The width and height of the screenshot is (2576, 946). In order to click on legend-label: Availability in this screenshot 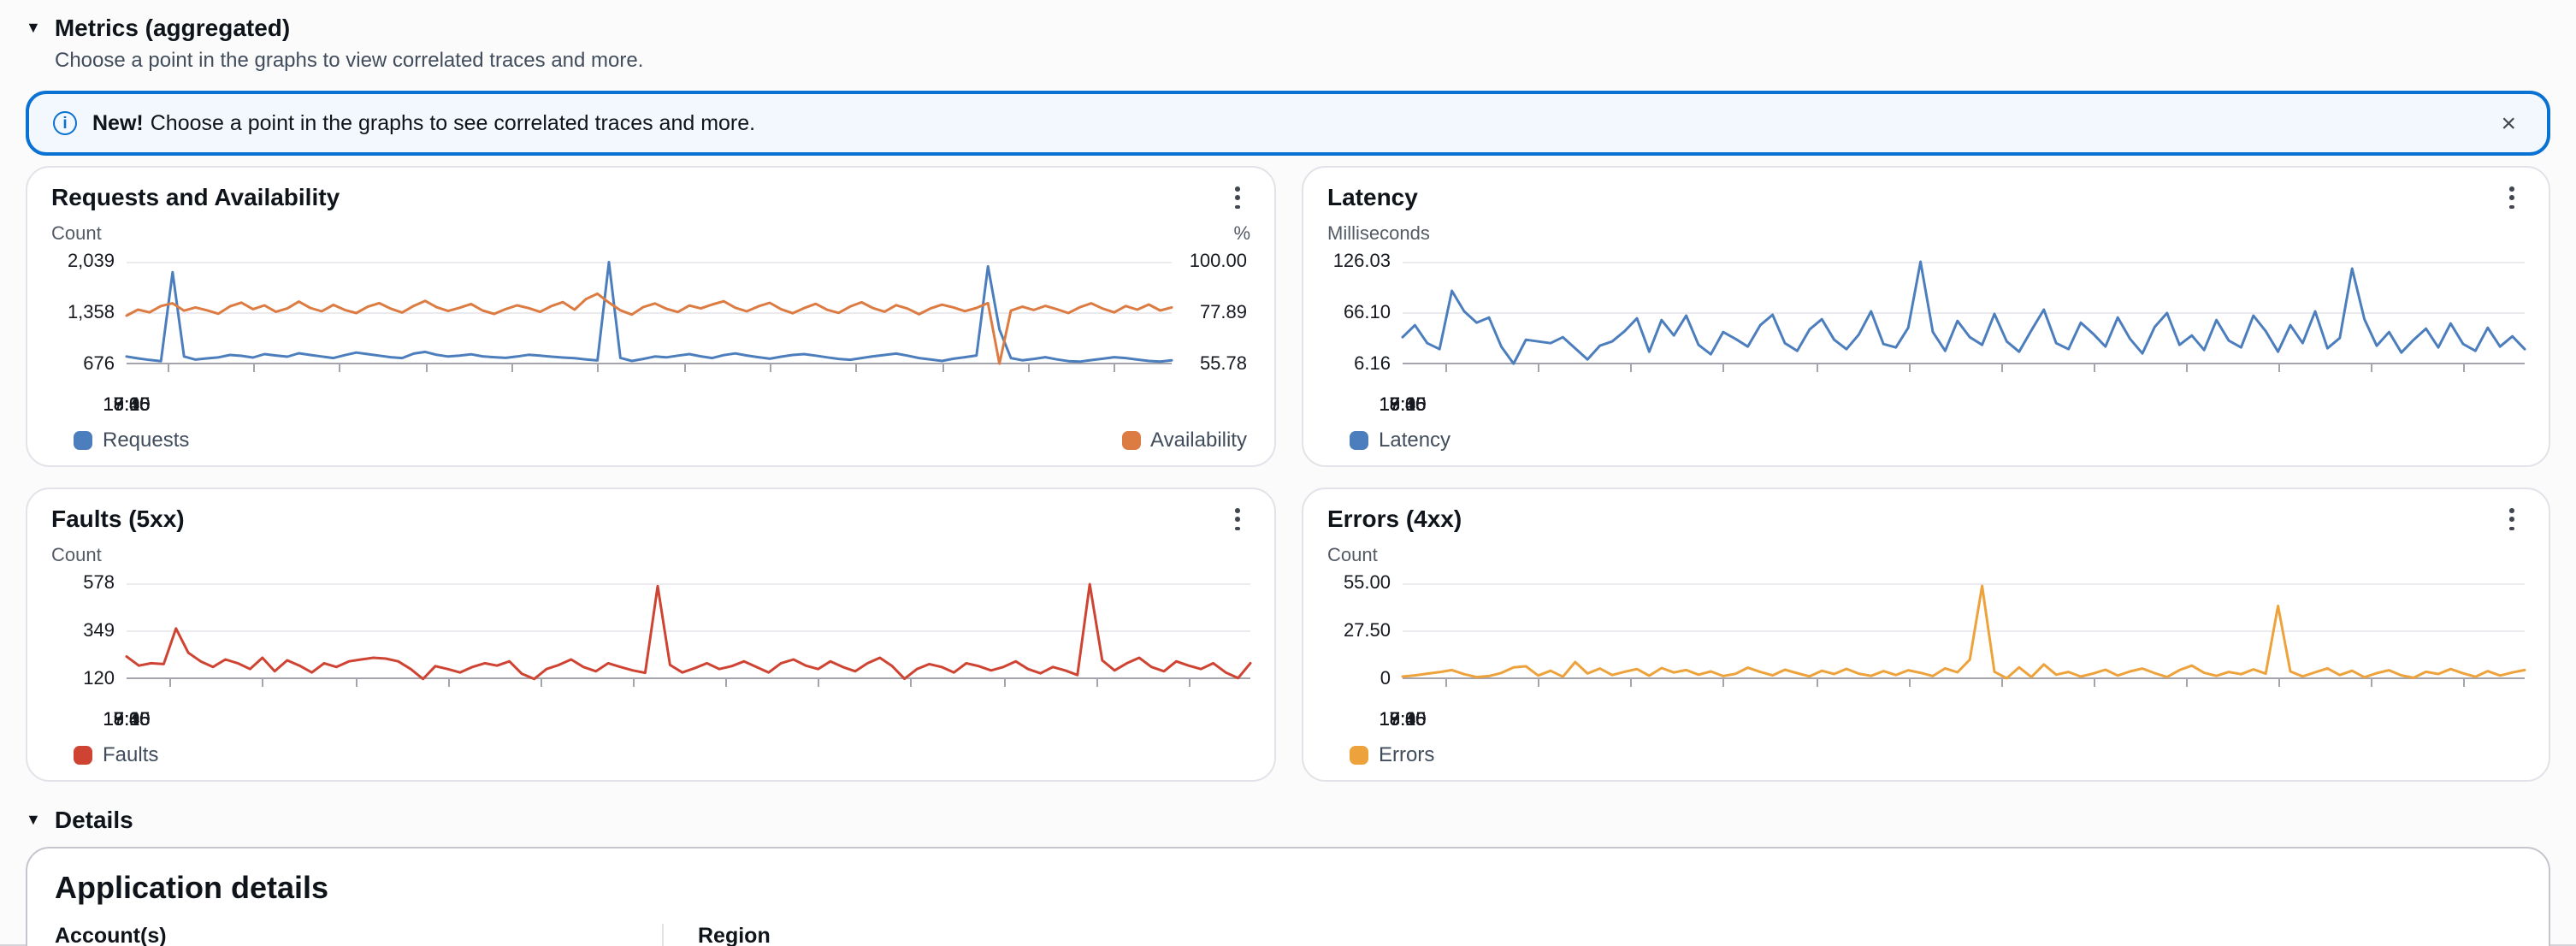, I will do `click(1198, 440)`.